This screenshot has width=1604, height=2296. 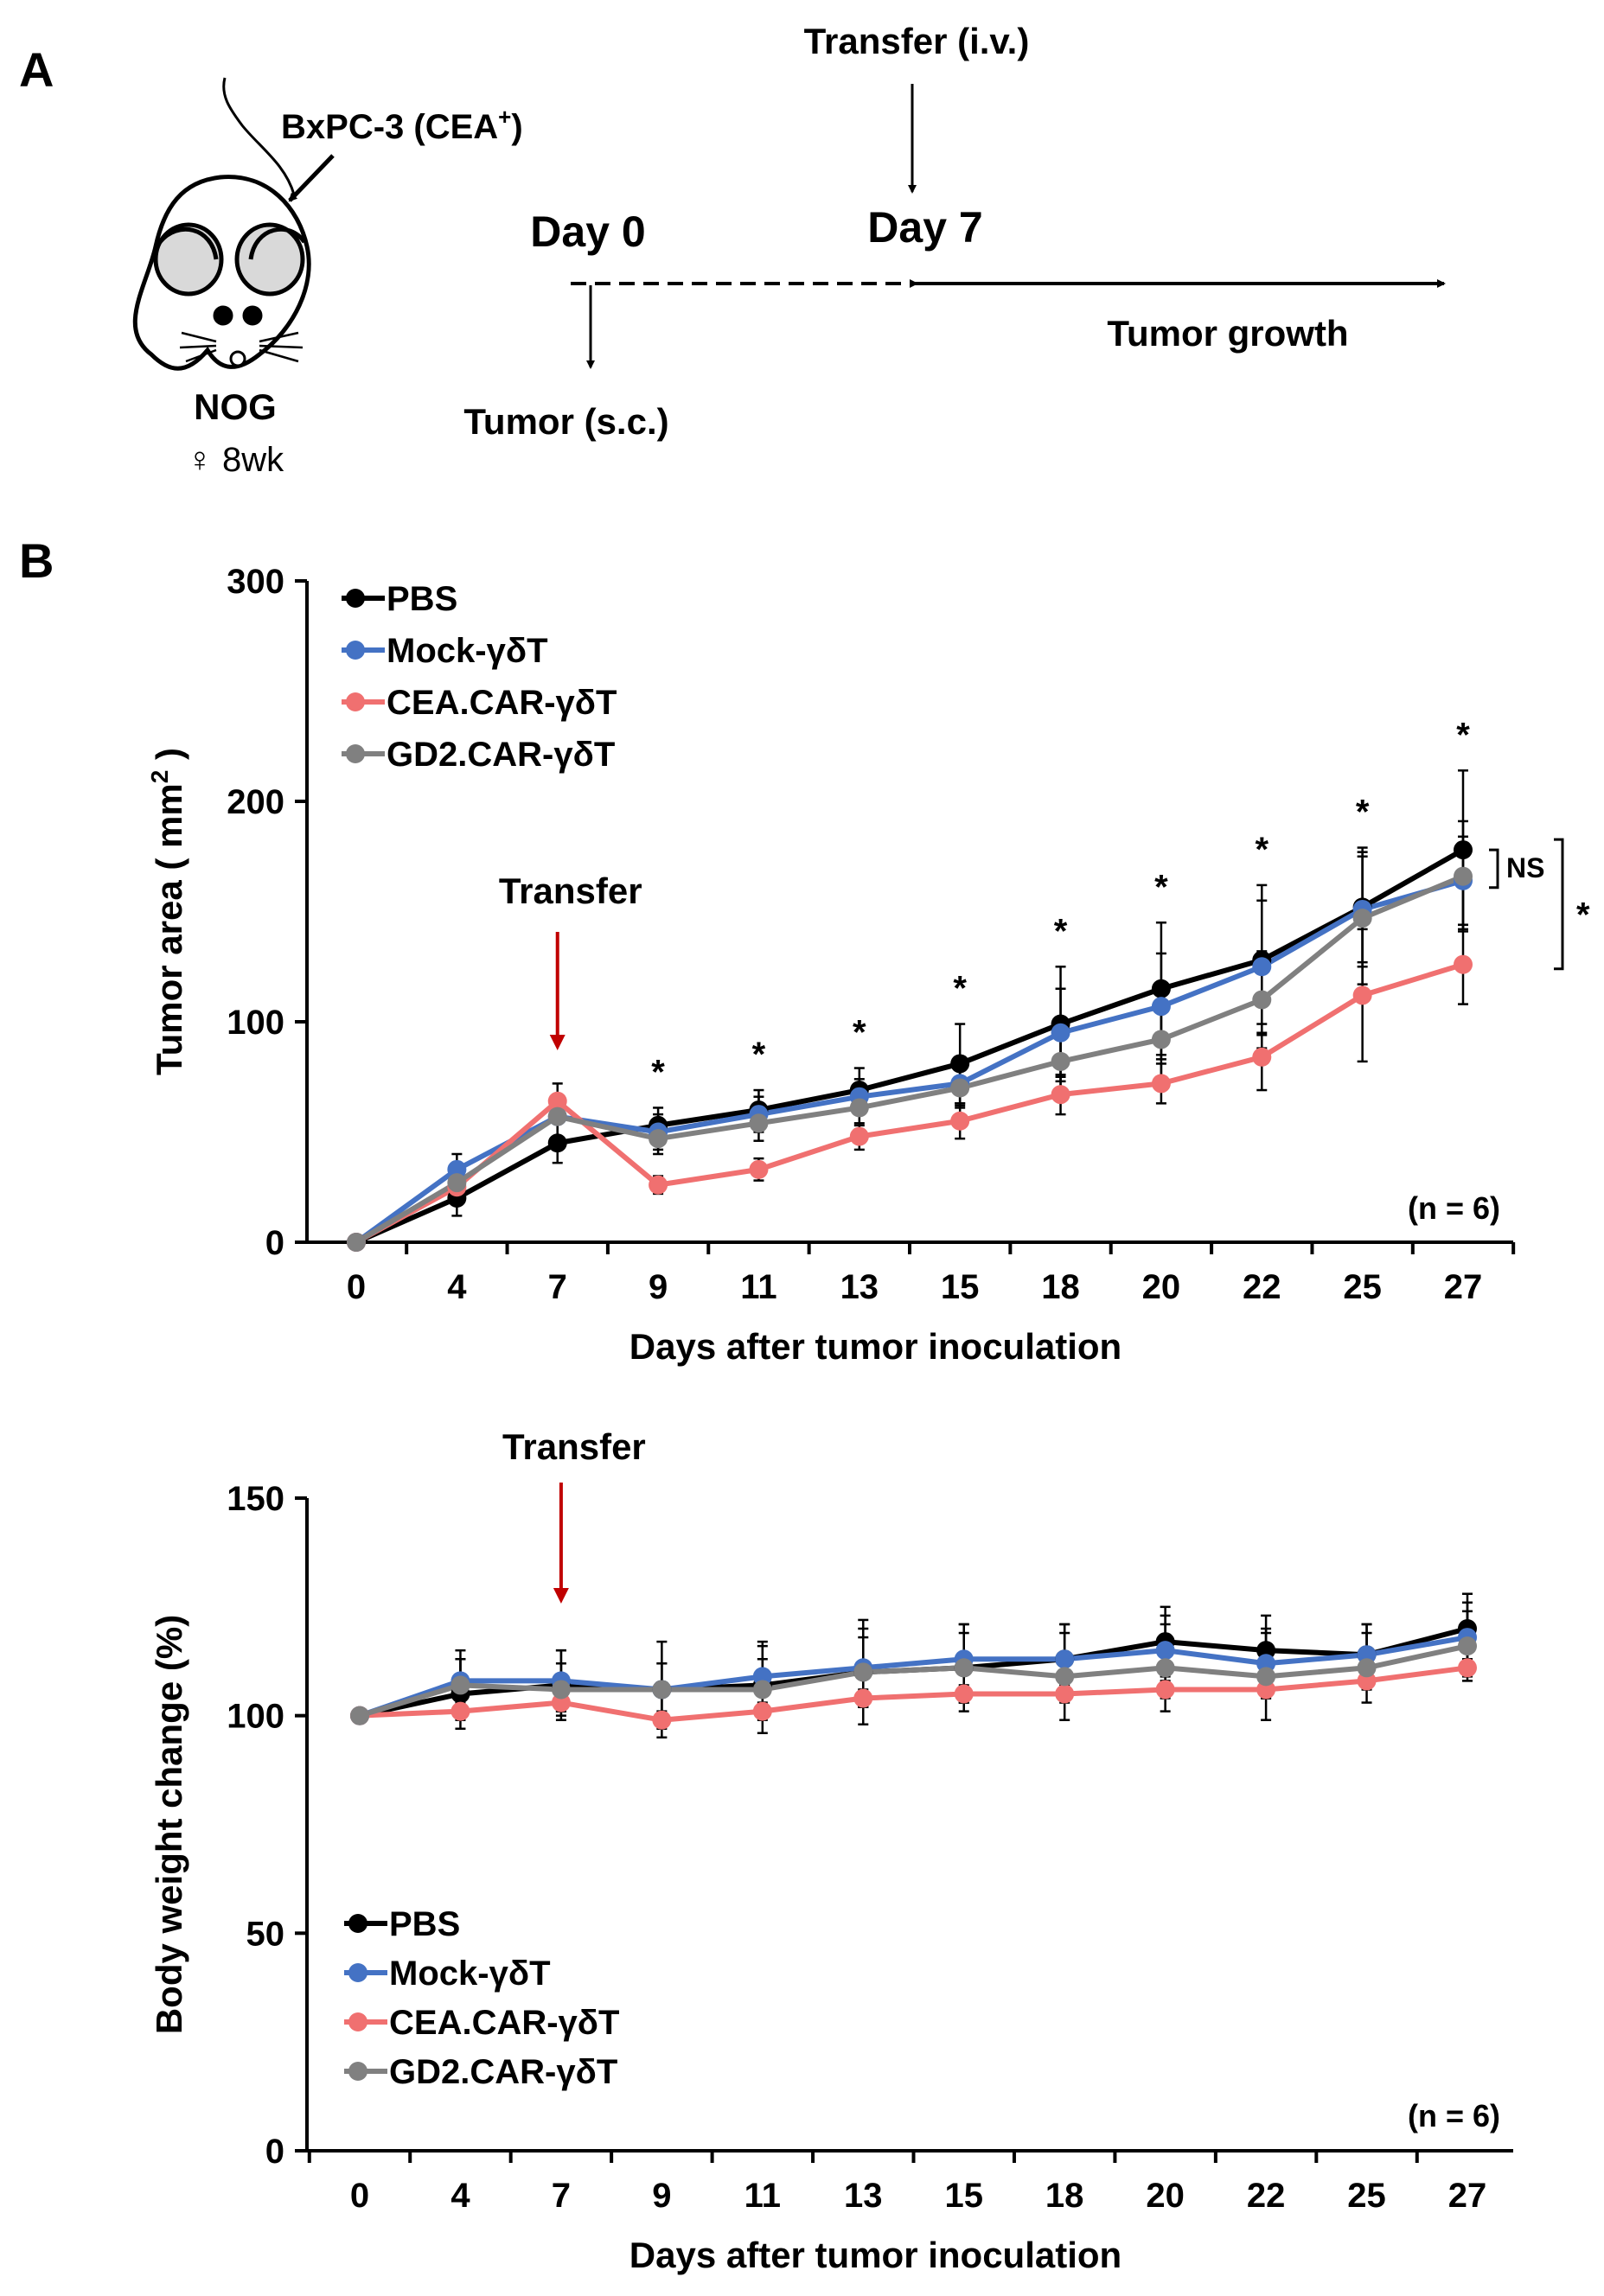 What do you see at coordinates (557, 1287) in the screenshot?
I see `x-tick-label: 7` at bounding box center [557, 1287].